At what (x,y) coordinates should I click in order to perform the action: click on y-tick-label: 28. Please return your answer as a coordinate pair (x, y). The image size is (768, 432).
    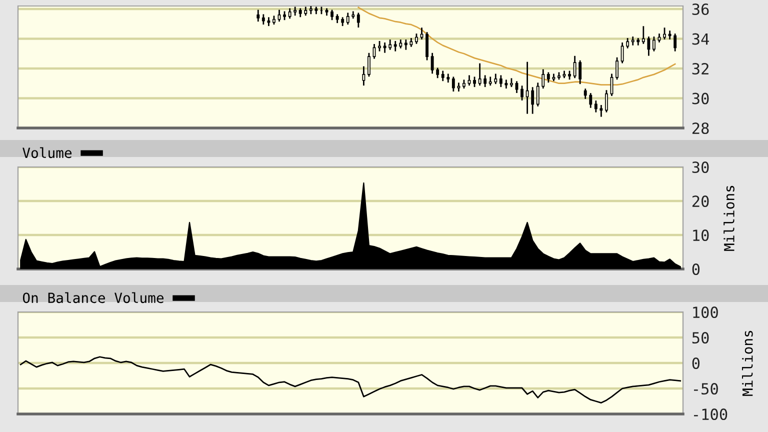
    Looking at the image, I should click on (700, 128).